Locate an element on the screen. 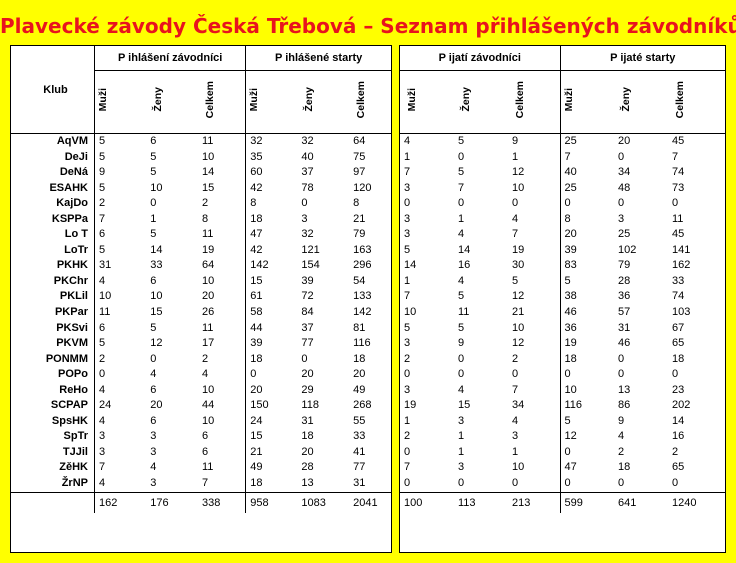 Image resolution: width=736 pixels, height=563 pixels. club-name: PKPar is located at coordinates (71, 312).